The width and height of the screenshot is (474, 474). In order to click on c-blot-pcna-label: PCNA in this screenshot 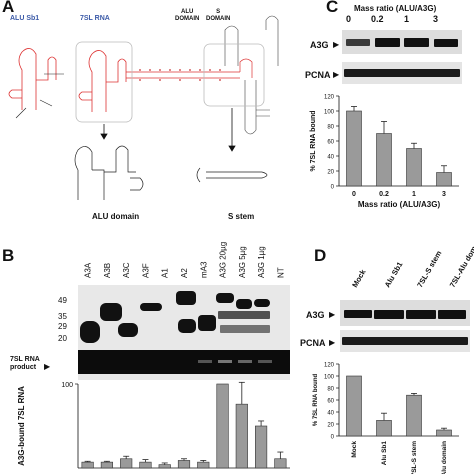, I will do `click(318, 75)`.